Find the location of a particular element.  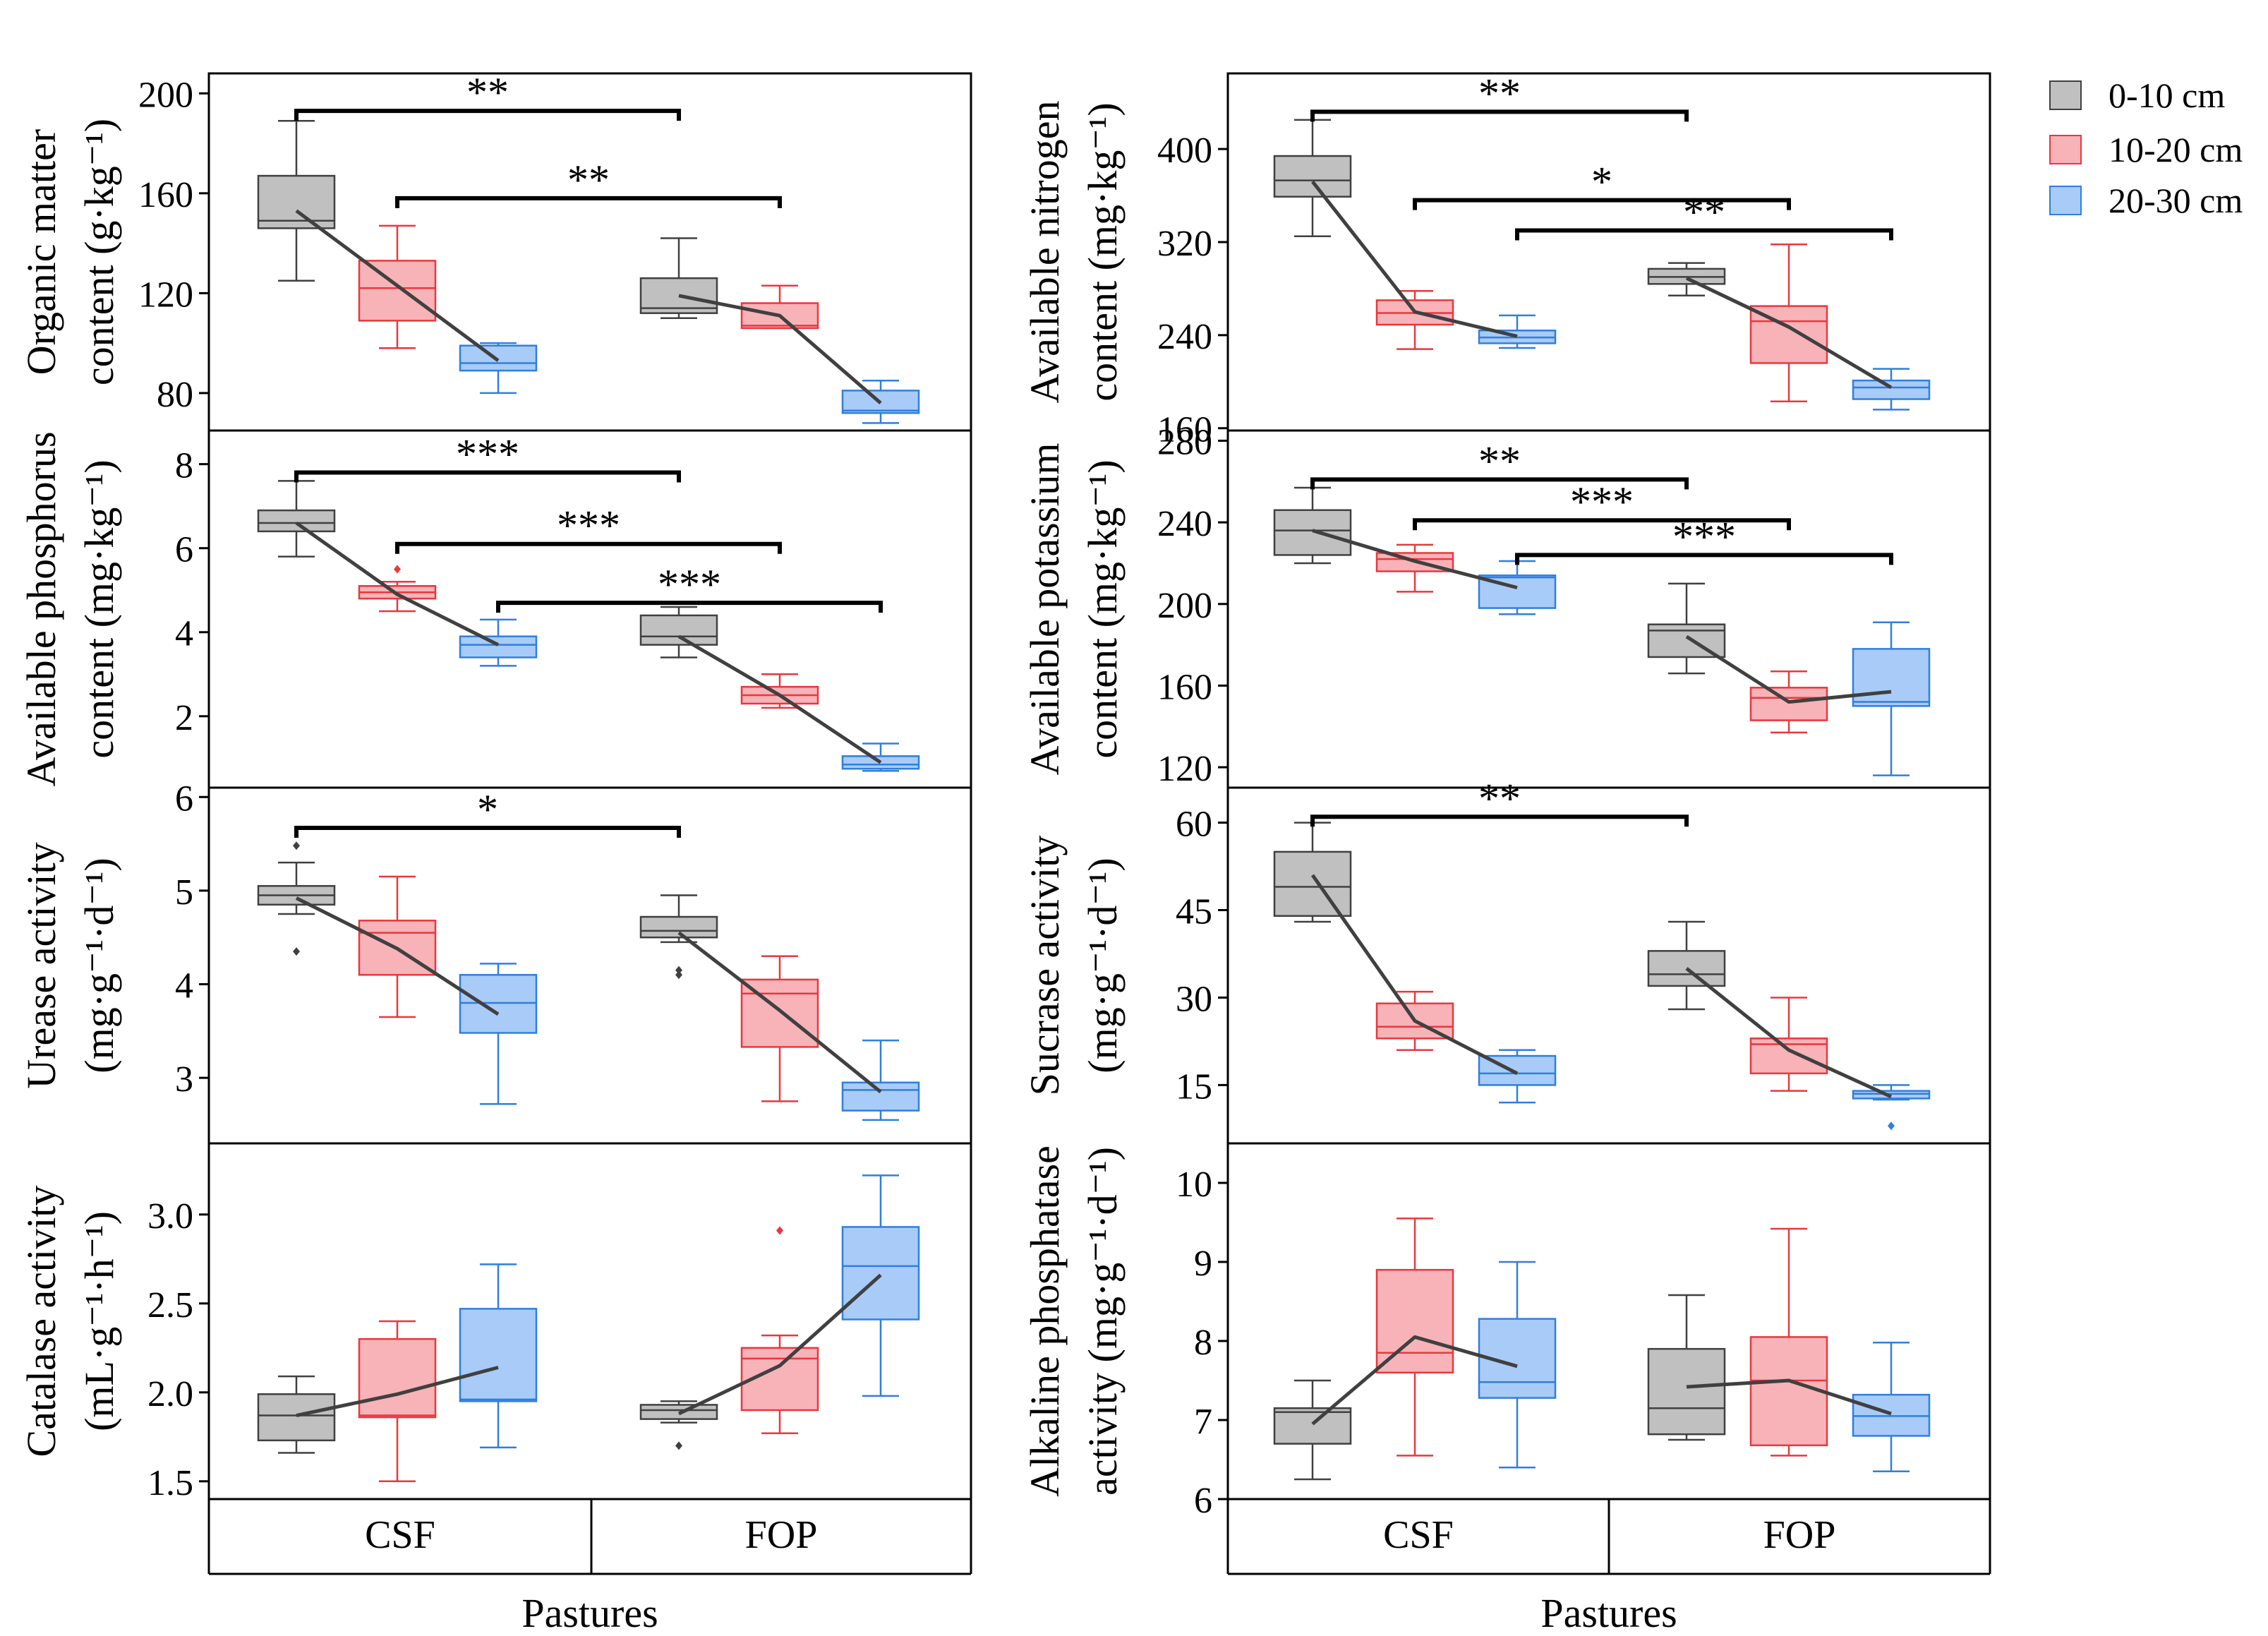

y-axis-title: Available phosphorus is located at coordinates (41, 608).